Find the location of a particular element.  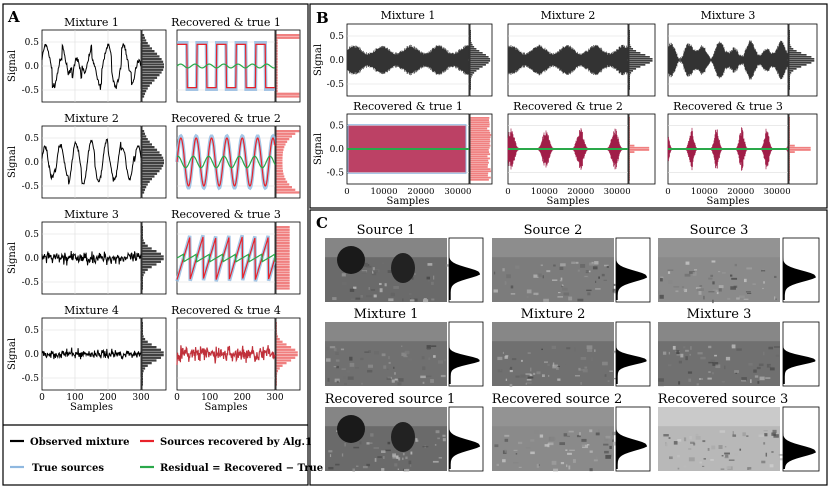

x-tick-label: 100 is located at coordinates (74, 398).